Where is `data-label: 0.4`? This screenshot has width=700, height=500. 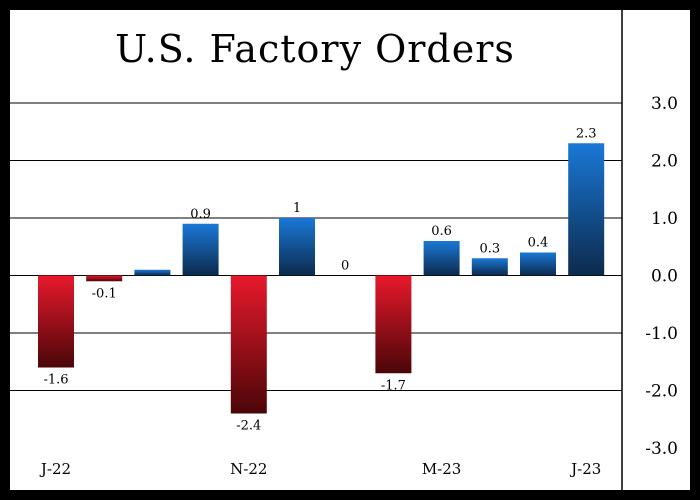 data-label: 0.4 is located at coordinates (538, 243).